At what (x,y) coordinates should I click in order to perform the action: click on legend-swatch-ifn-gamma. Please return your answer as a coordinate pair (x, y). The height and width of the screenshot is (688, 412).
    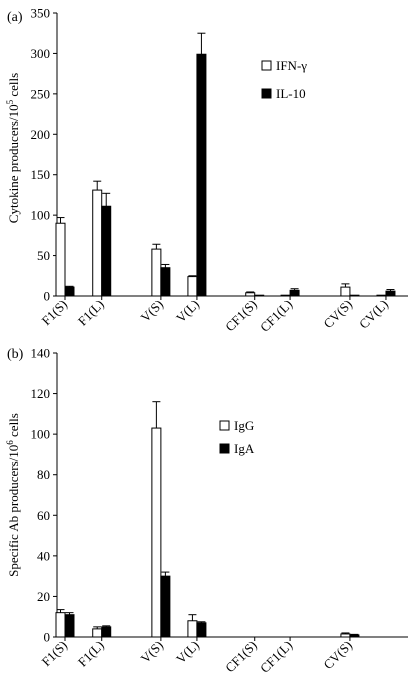
    Looking at the image, I should click on (266, 65).